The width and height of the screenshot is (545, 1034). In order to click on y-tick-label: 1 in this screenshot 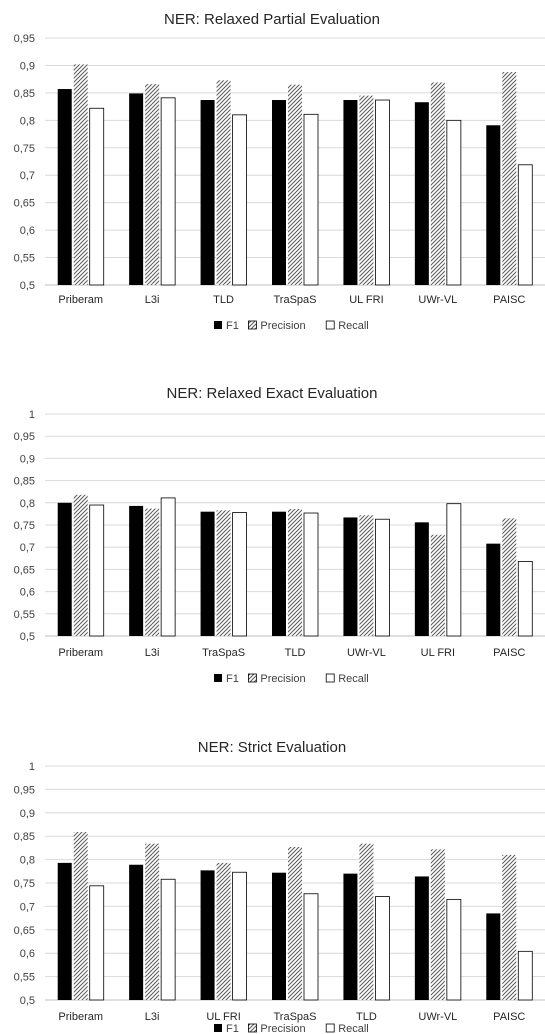, I will do `click(32, 415)`.